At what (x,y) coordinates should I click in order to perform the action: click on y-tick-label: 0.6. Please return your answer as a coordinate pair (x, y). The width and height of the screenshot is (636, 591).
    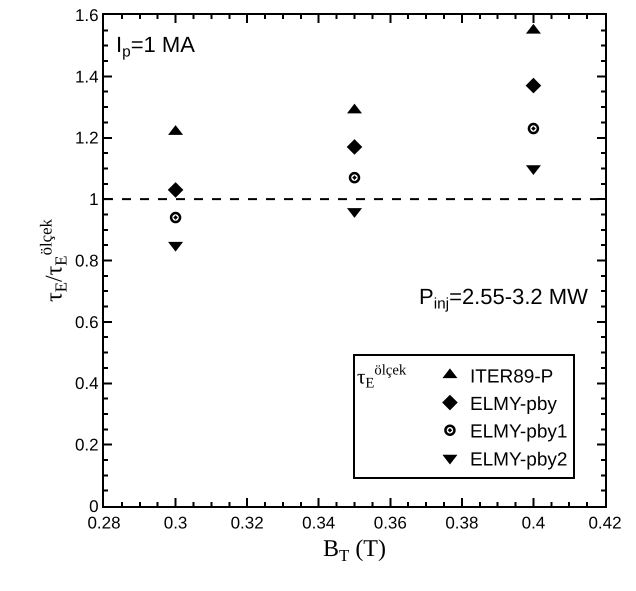
    Looking at the image, I should click on (86, 322).